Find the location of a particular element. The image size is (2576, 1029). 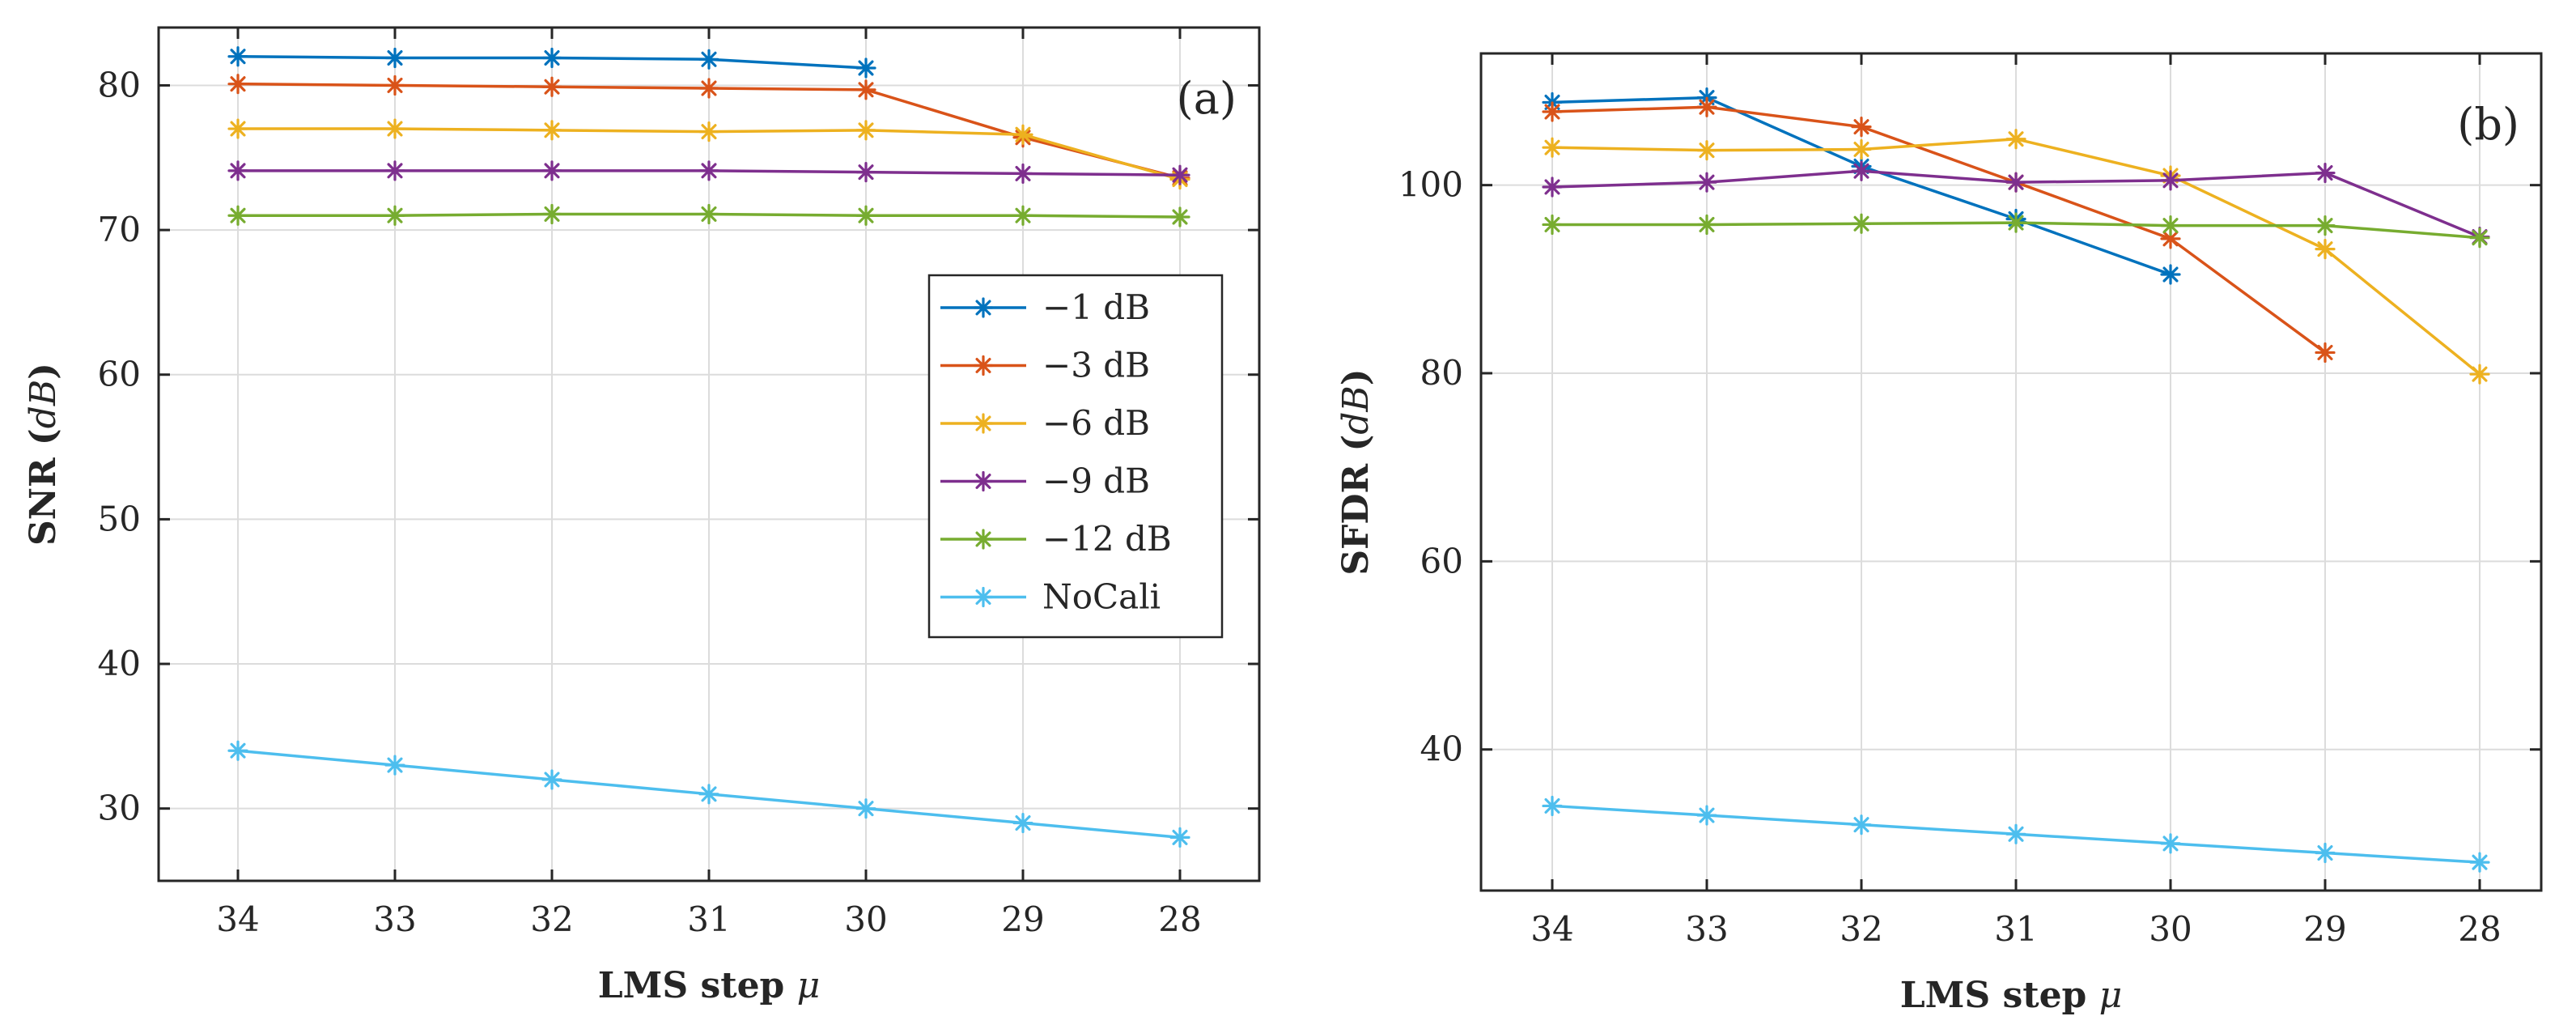

legend-box is located at coordinates (1075, 456).